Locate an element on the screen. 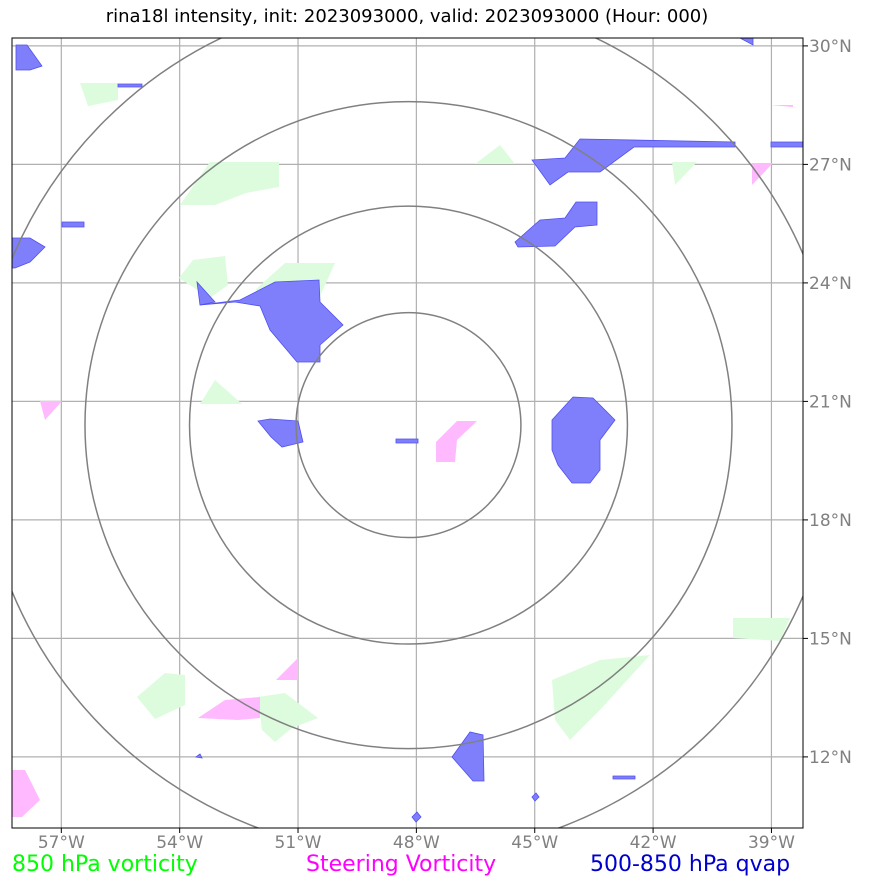 The image size is (869, 892). legend-qvap: 500-850 hPa qvap is located at coordinates (690, 864).